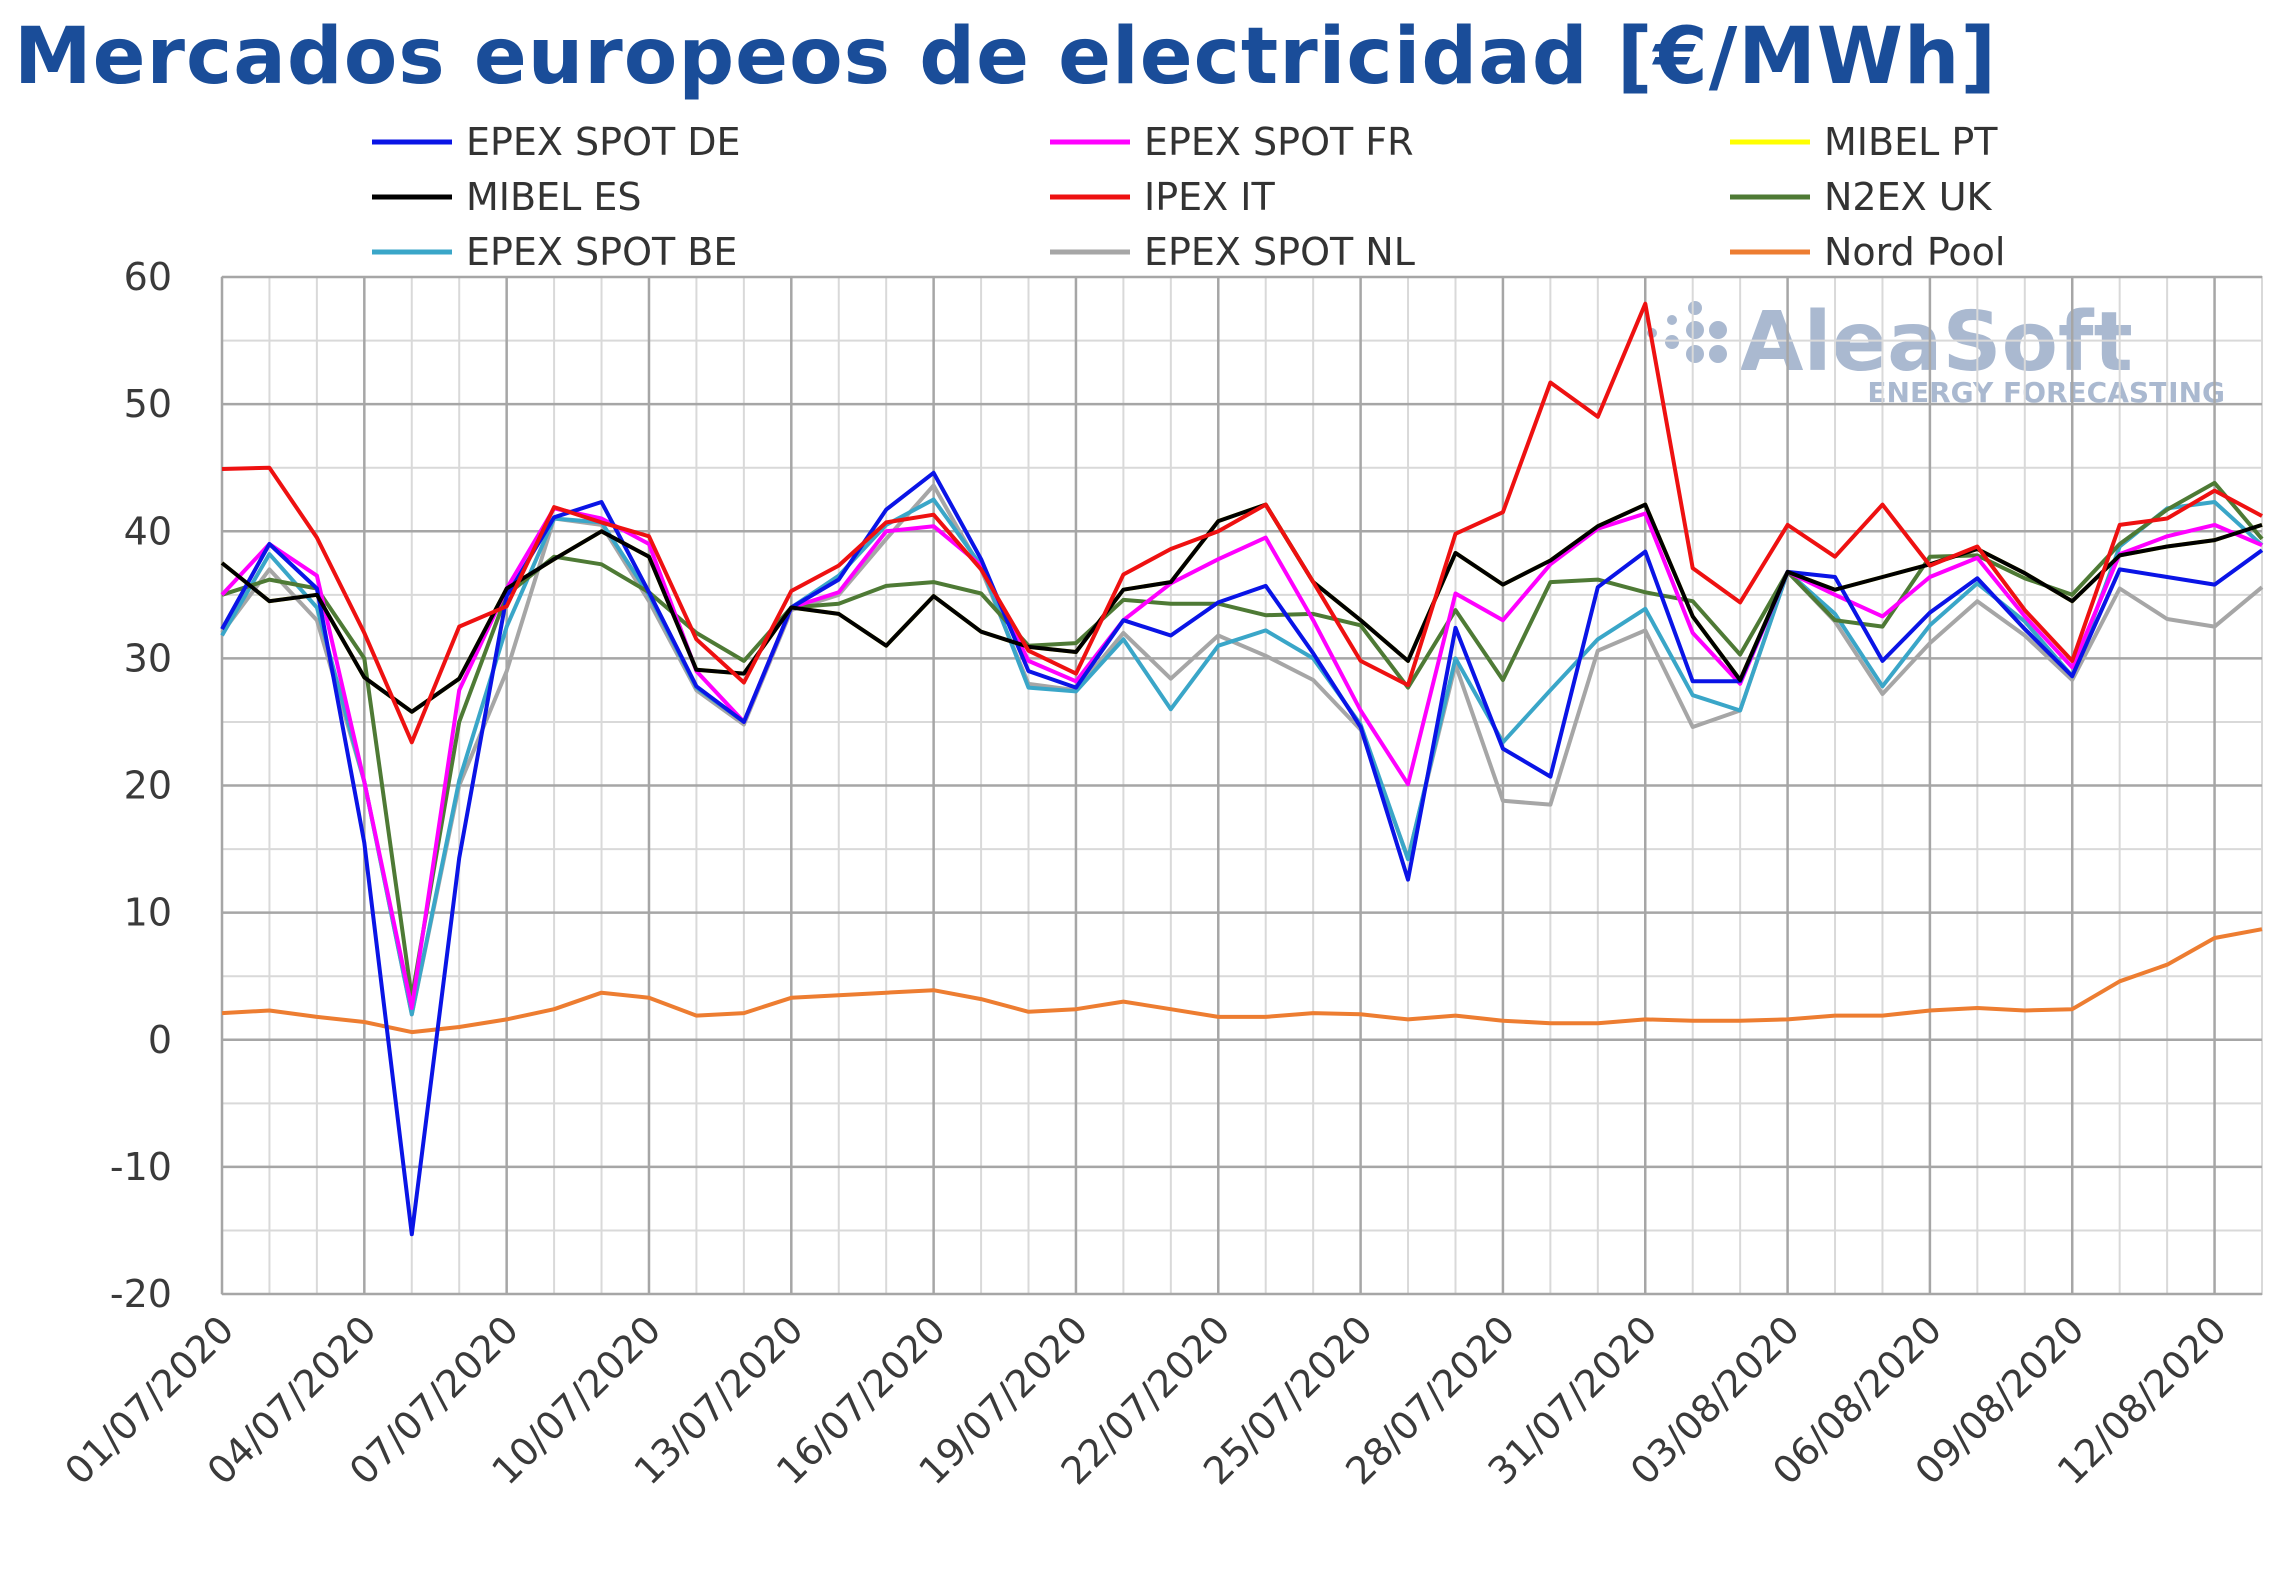 Image resolution: width=2282 pixels, height=1582 pixels. Describe the element at coordinates (141, 1167) in the screenshot. I see `y-tick-label: -10` at that location.